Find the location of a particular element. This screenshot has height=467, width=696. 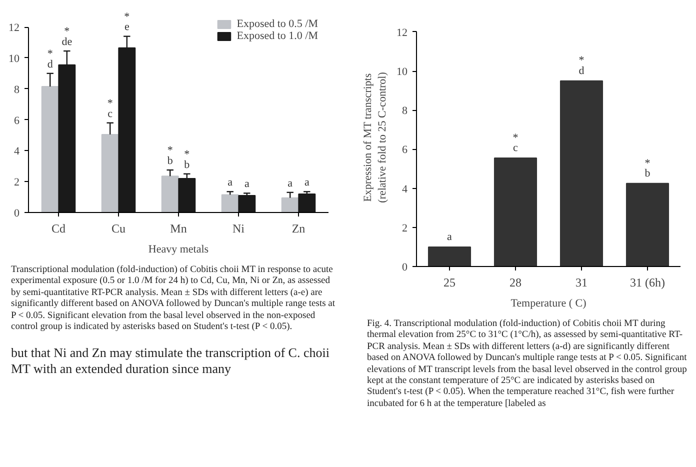

y-axis-title: Expression of MT transcripts (relative fold to 25 C-control) is located at coordinates (375, 137).